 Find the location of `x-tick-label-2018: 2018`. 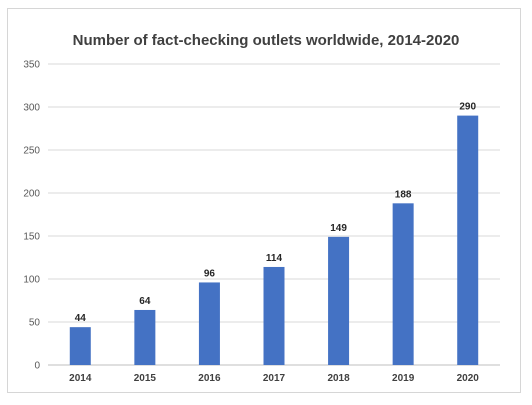

x-tick-label-2018: 2018 is located at coordinates (338, 378).